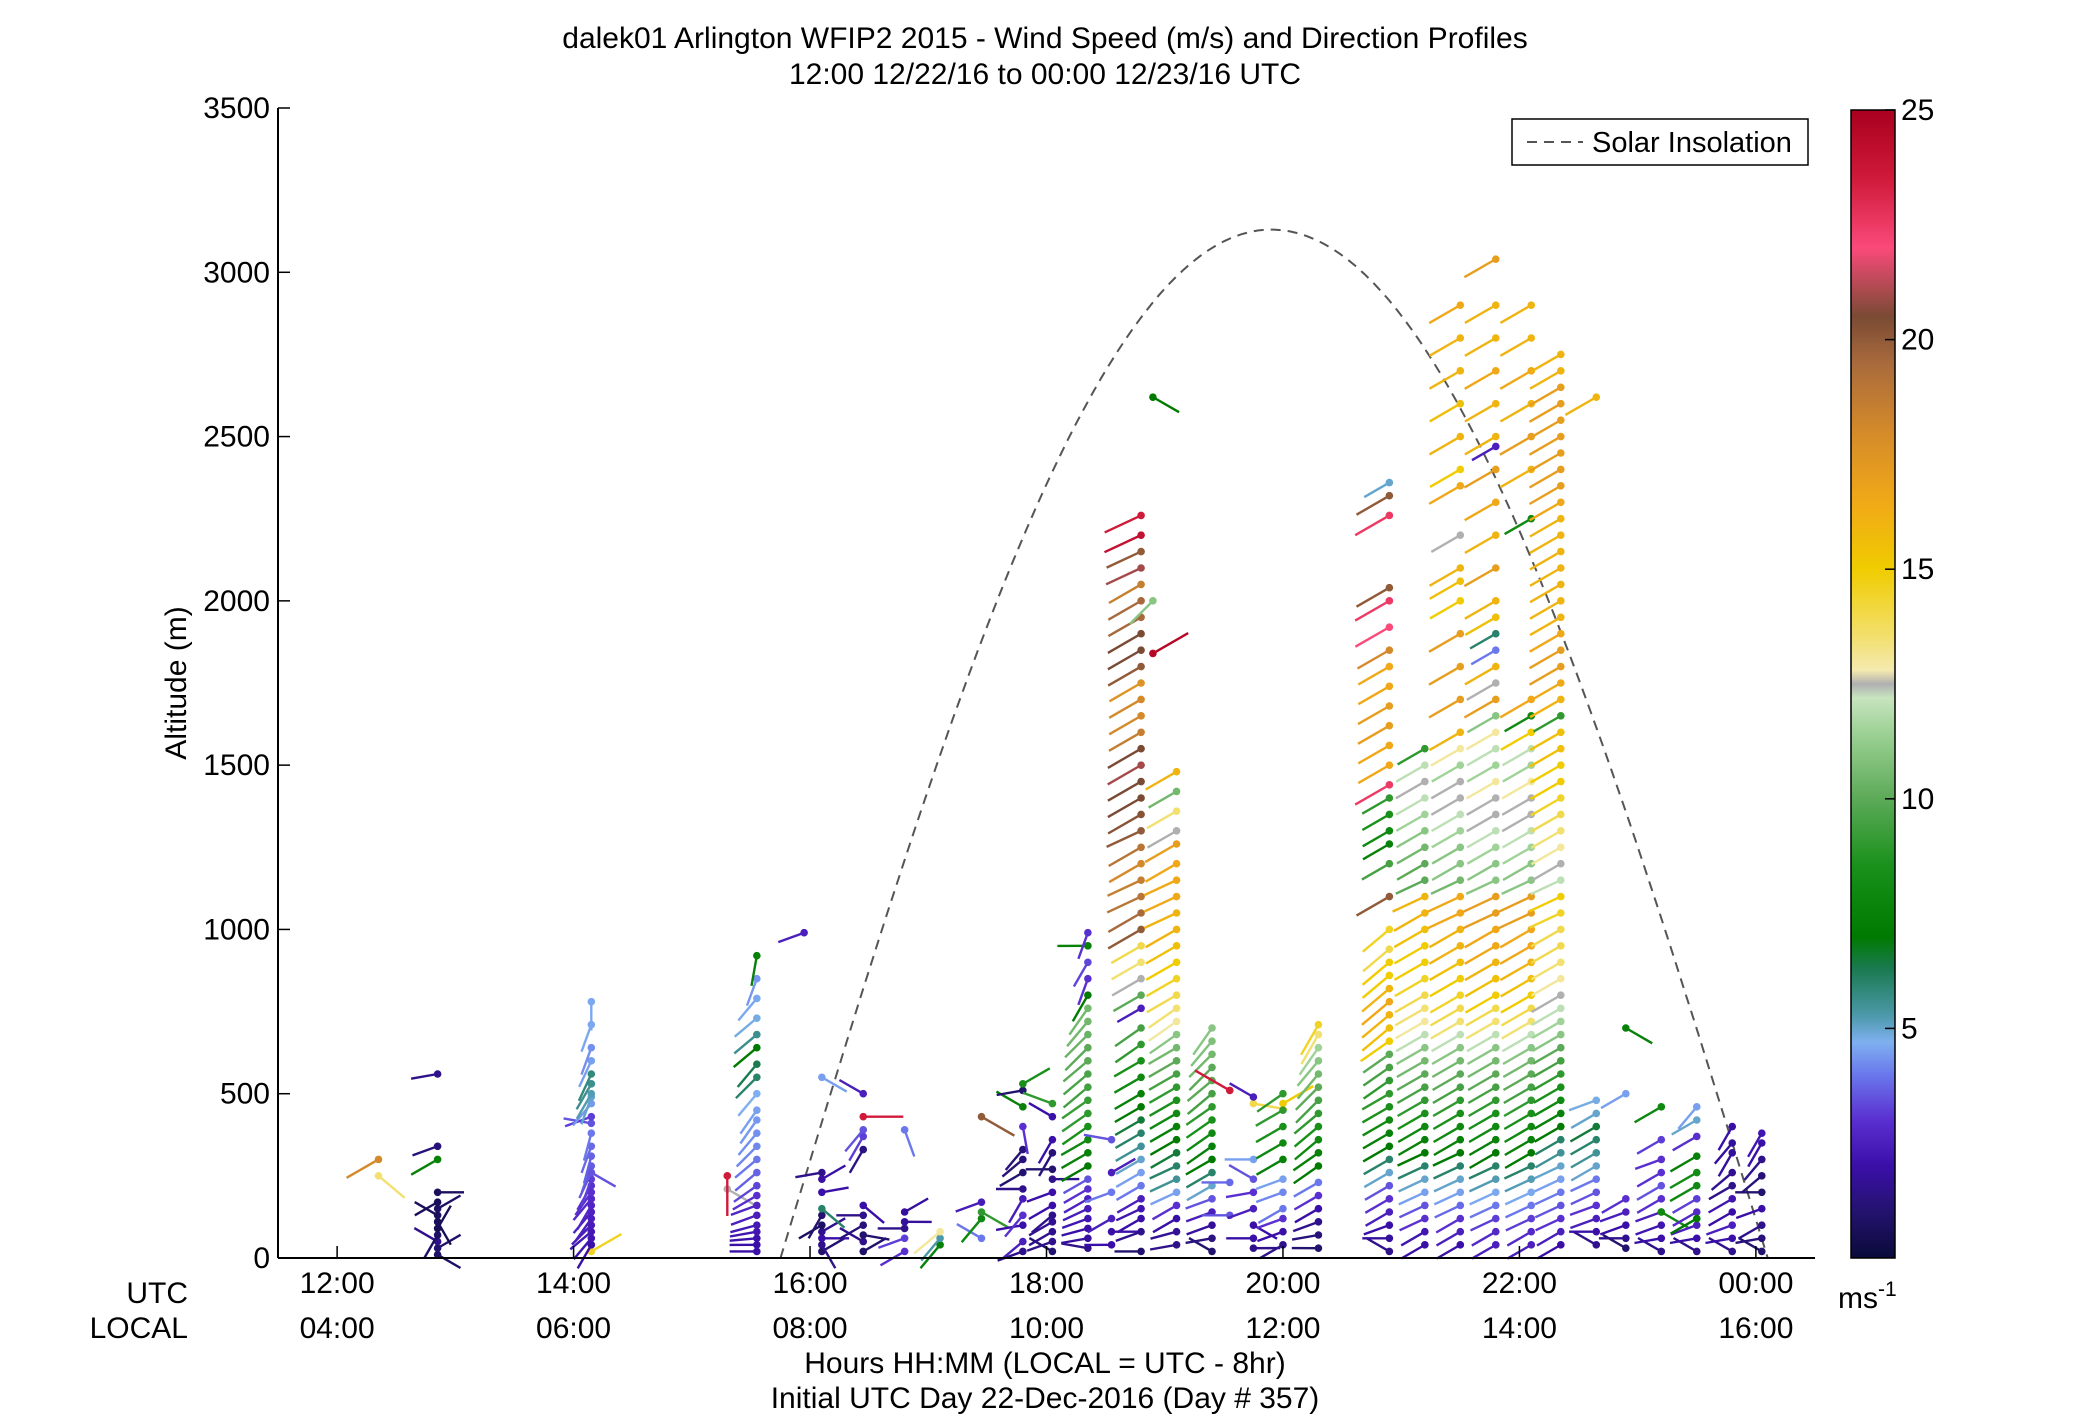 This screenshot has height=1425, width=2098. Describe the element at coordinates (337, 1328) in the screenshot. I see `x-tick-label-local: 04:00` at that location.